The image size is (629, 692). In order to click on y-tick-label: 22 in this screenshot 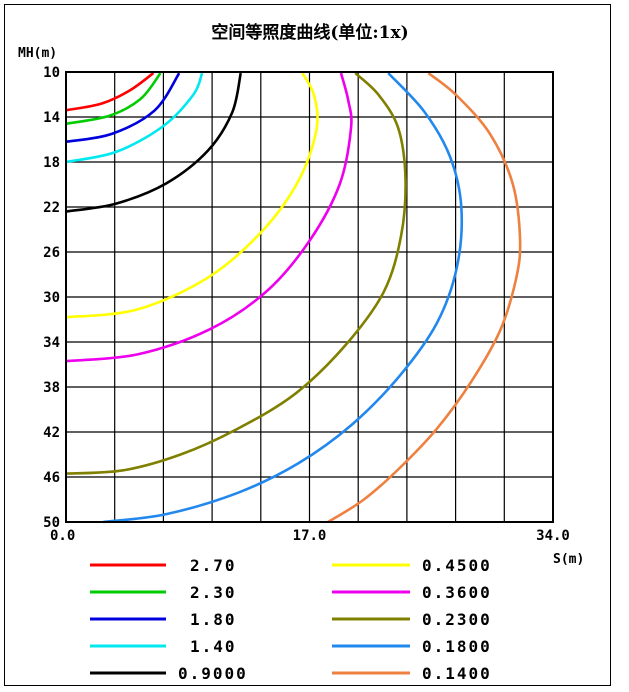, I will do `click(51, 208)`.